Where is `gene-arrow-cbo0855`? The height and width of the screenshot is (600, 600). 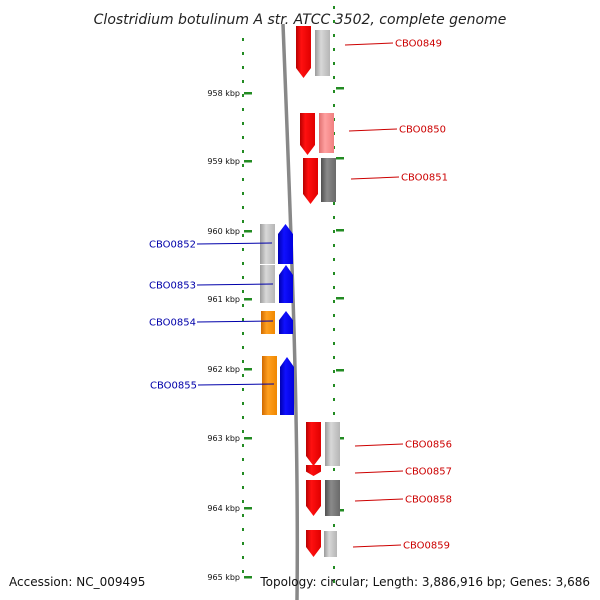
gene-arrow-cbo0855 is located at coordinates (287, 386).